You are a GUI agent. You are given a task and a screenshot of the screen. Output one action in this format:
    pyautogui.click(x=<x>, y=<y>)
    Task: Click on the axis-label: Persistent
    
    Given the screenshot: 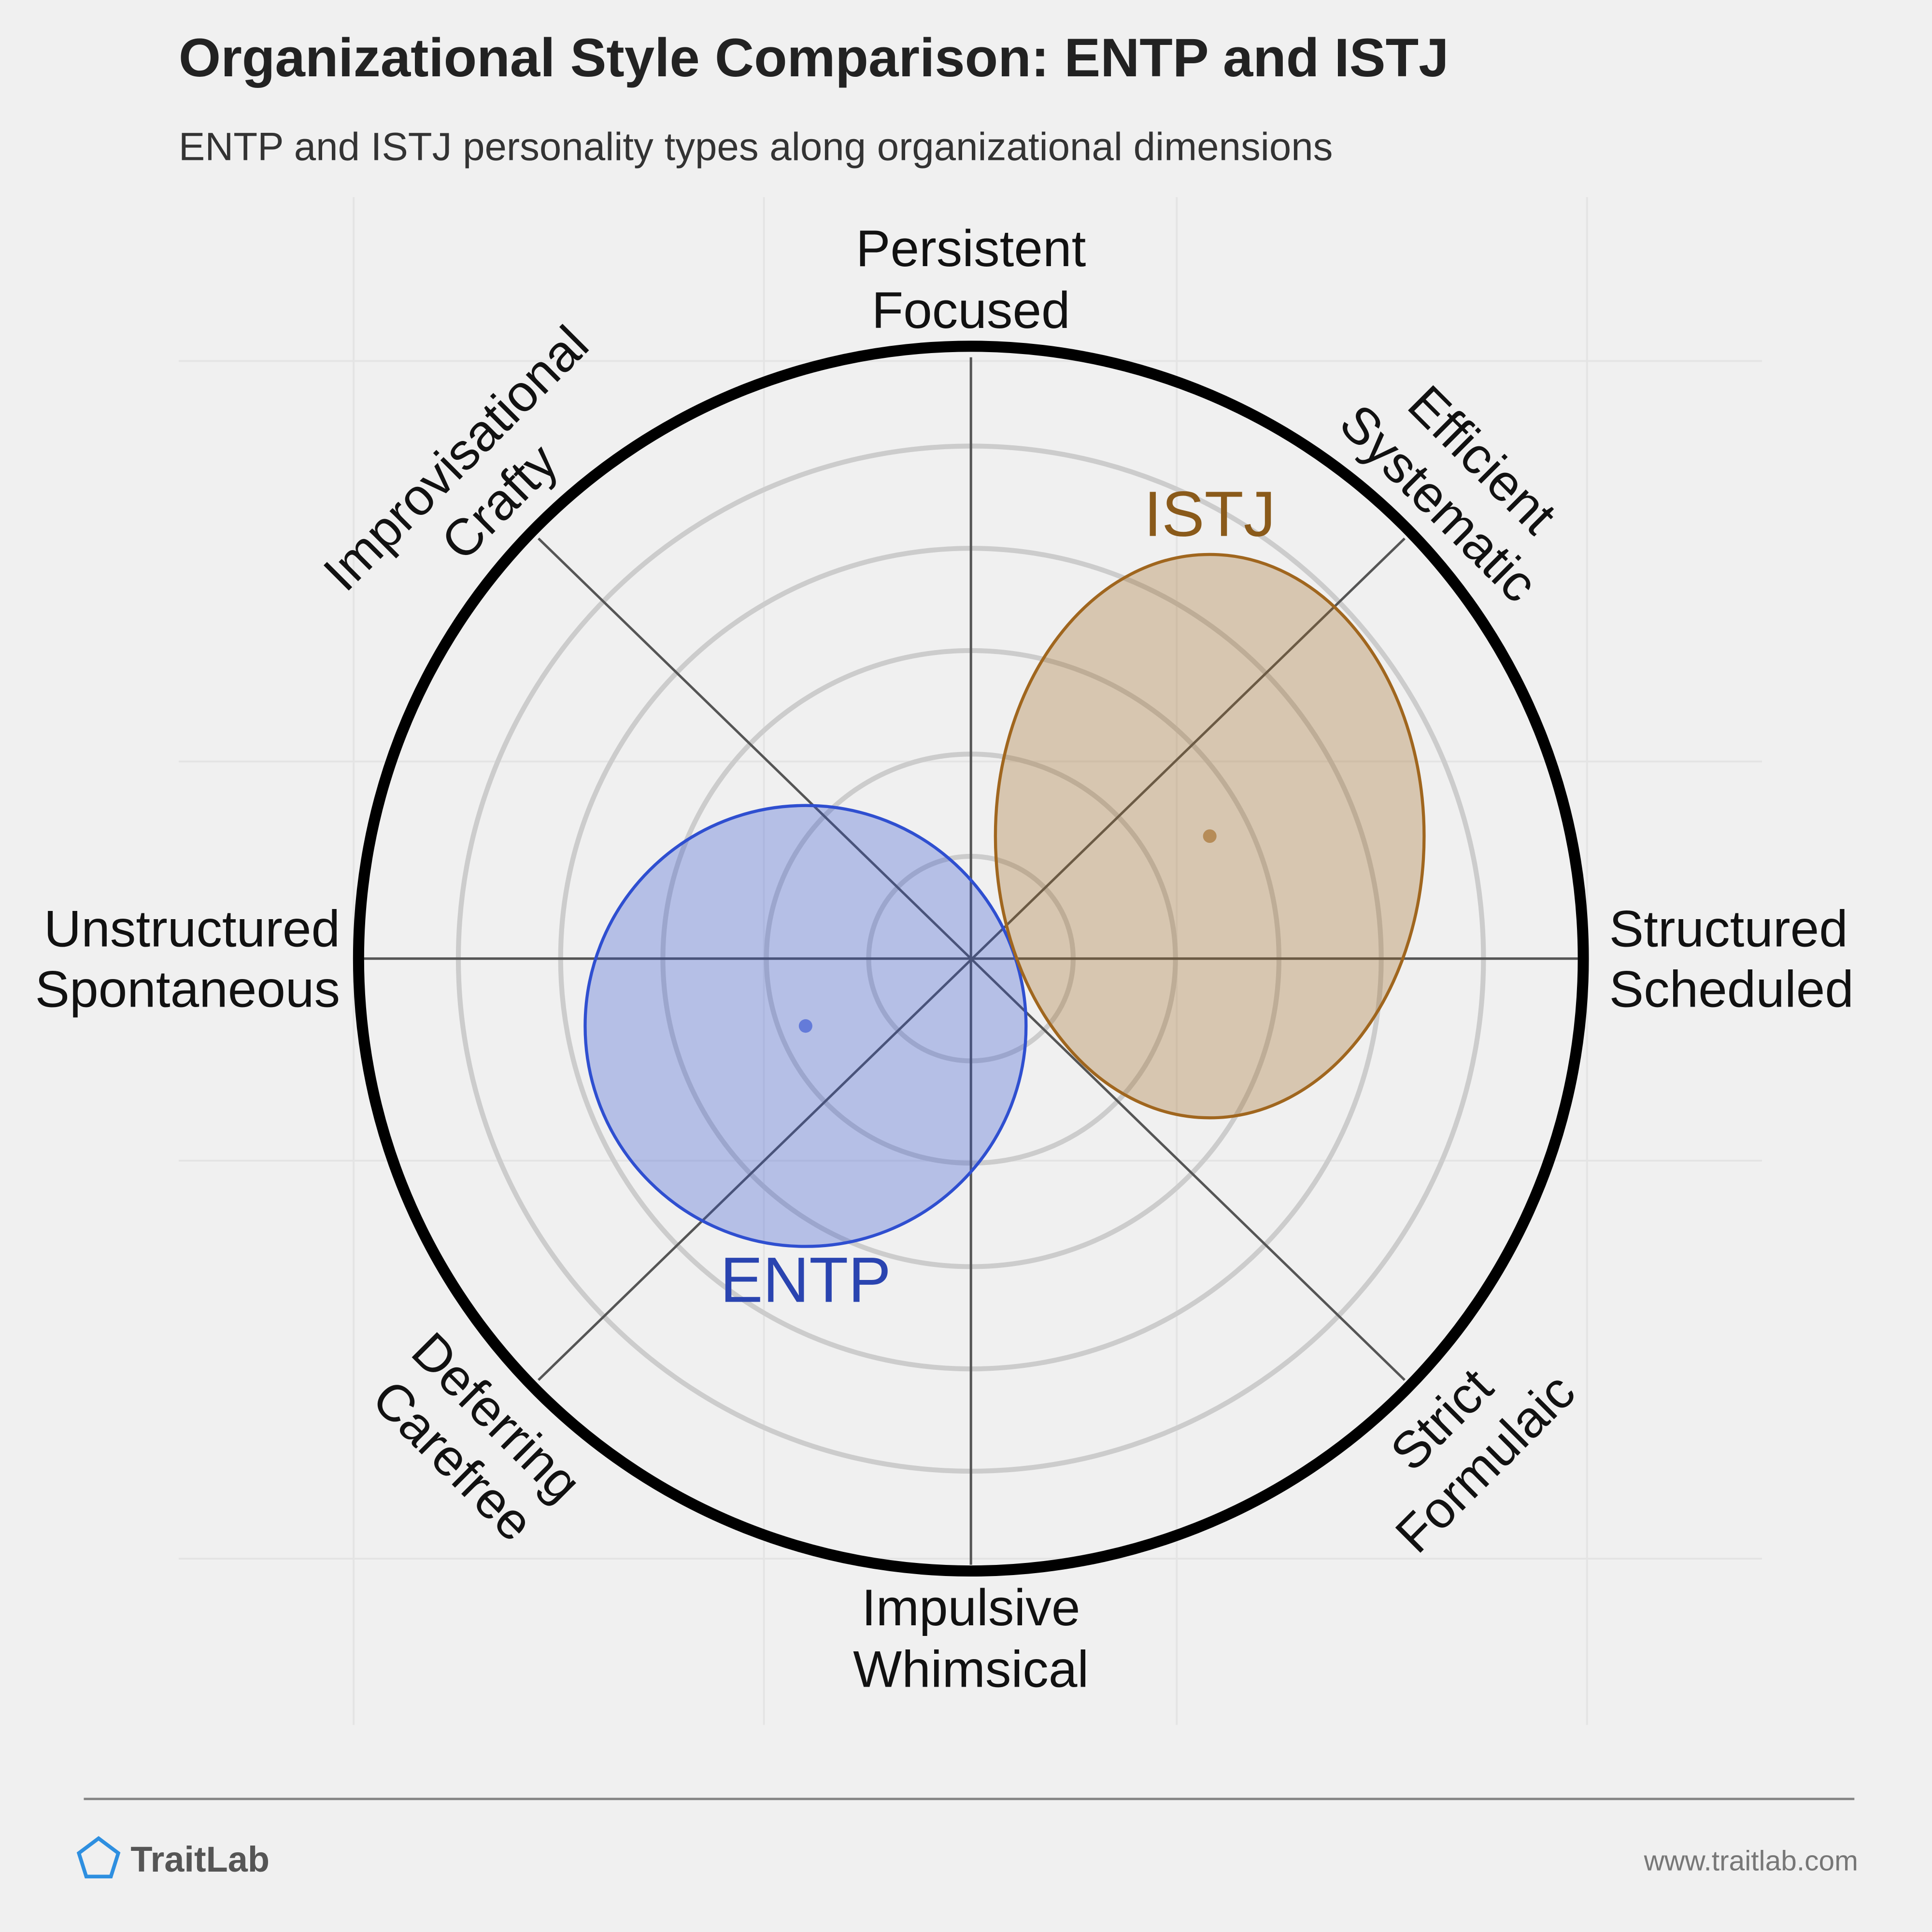 What is the action you would take?
    pyautogui.click(x=971, y=248)
    